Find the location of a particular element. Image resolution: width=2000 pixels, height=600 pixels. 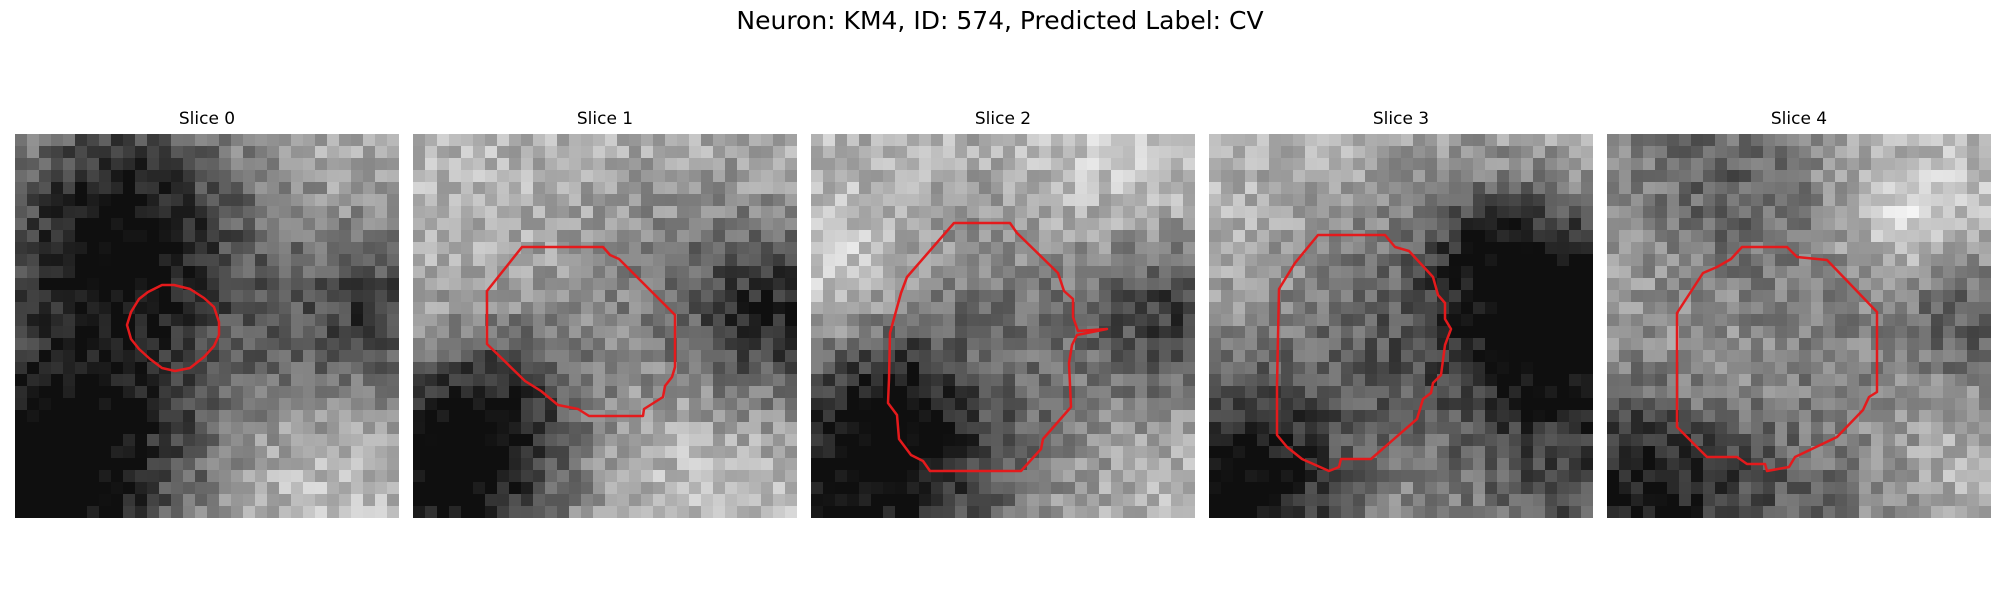

slice-panel-2: Slice 2 is located at coordinates (1003, 312).